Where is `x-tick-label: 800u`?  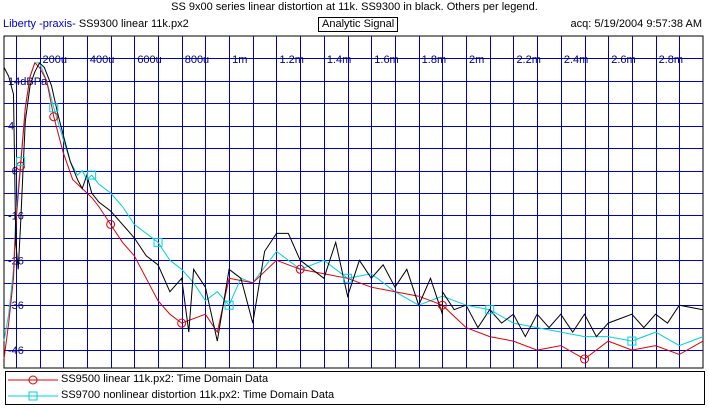 x-tick-label: 800u is located at coordinates (197, 60).